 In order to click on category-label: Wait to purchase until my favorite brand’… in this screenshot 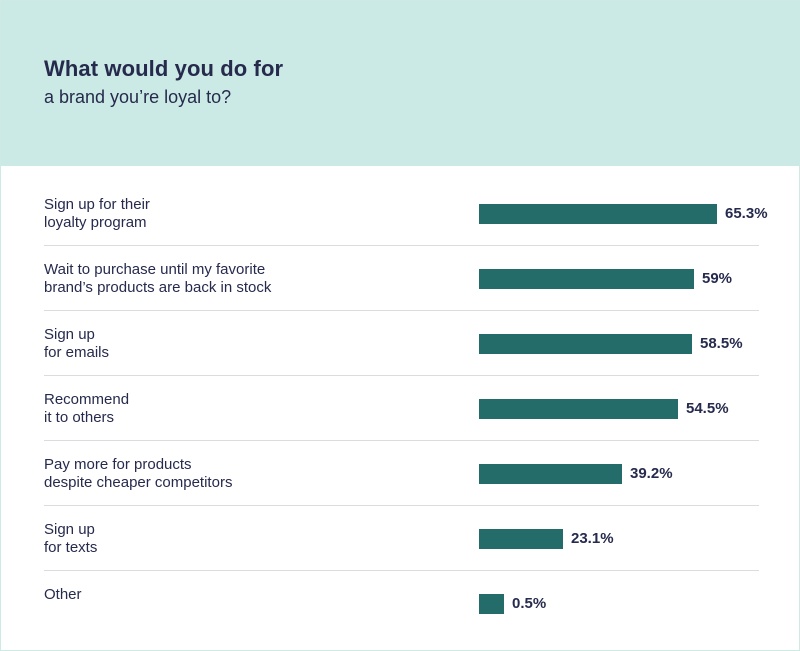, I will do `click(234, 279)`.